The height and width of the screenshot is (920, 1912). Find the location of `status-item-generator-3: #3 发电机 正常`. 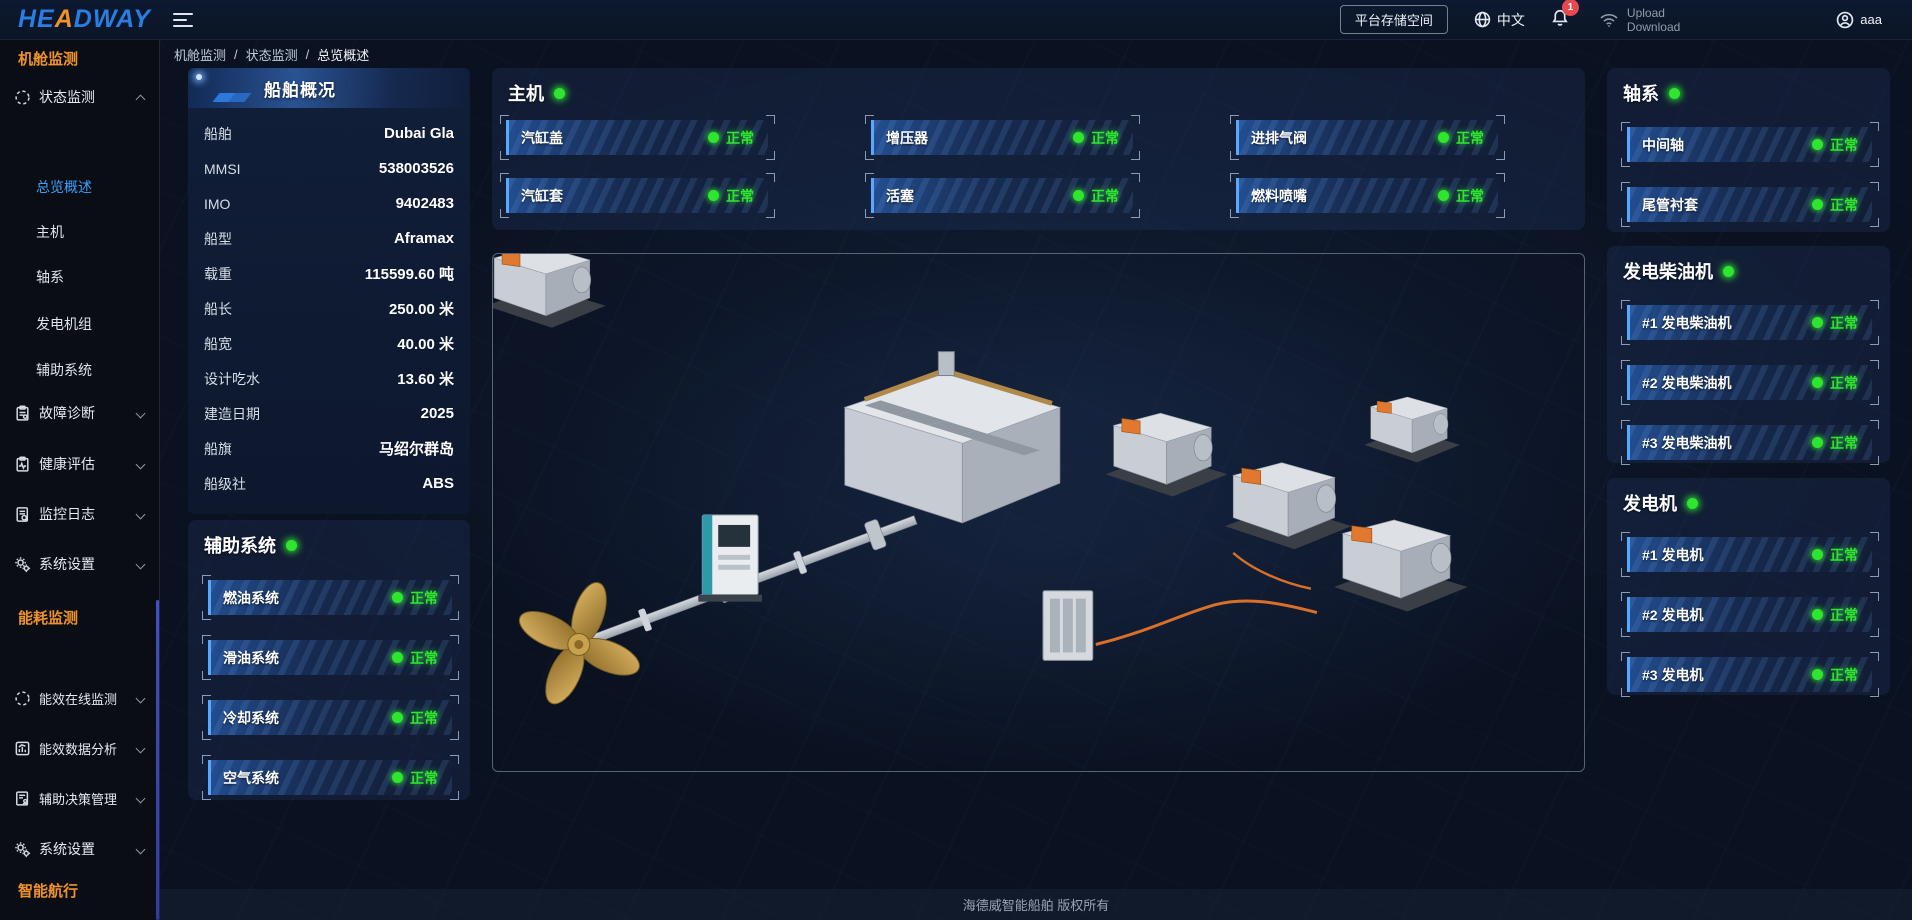

status-item-generator-3: #3 发电机 正常 is located at coordinates (1750, 674).